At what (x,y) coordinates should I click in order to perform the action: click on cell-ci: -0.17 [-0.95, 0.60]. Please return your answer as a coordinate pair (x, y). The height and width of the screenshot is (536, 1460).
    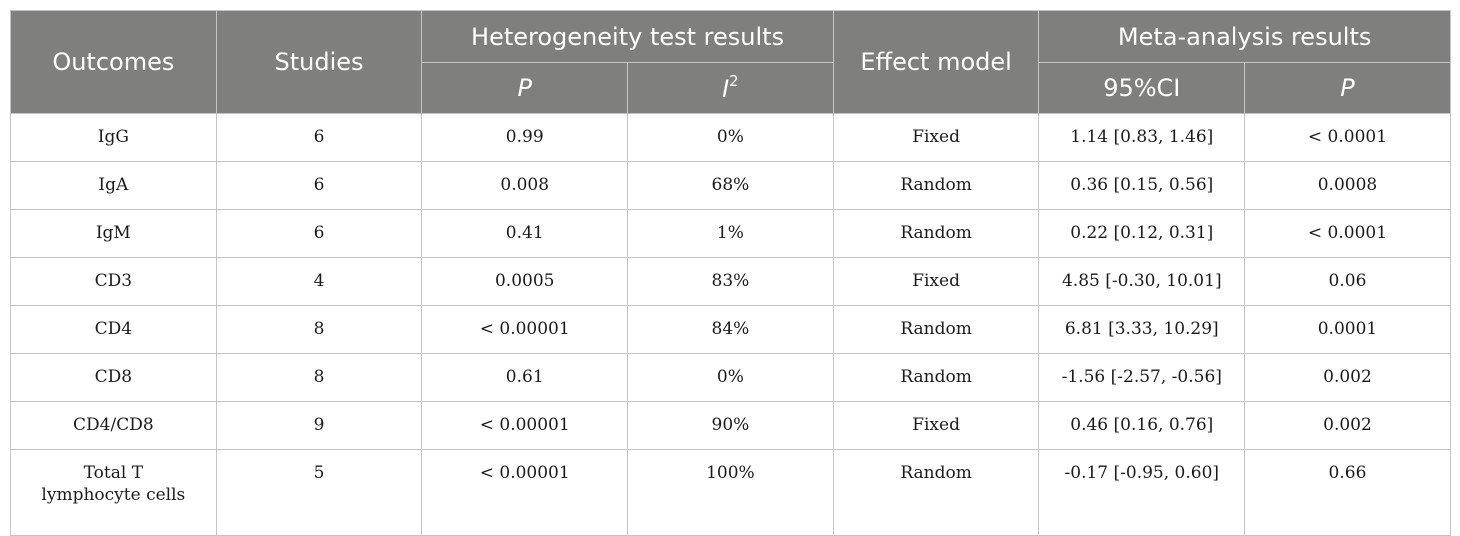
    Looking at the image, I should click on (1142, 492).